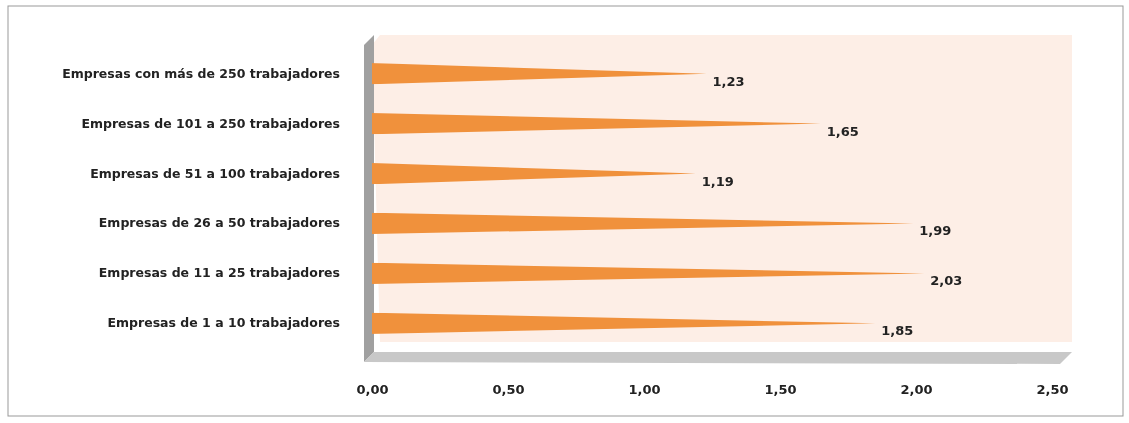 This screenshot has height=423, width=1129. I want to click on data-label: 2,03, so click(946, 281).